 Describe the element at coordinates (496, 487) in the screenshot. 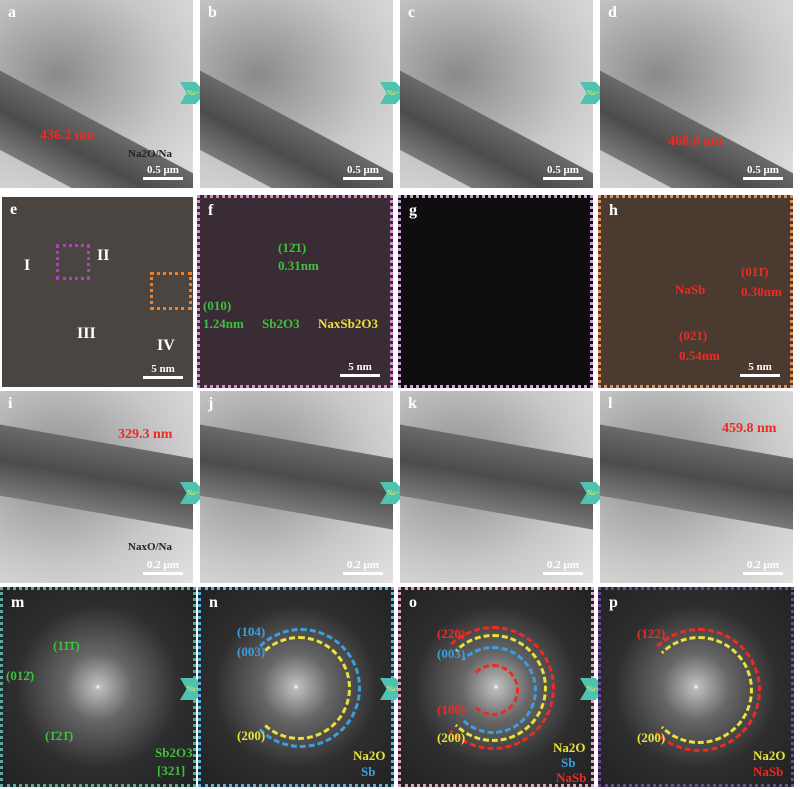

I see `panel-k: k 0.2 μm` at that location.